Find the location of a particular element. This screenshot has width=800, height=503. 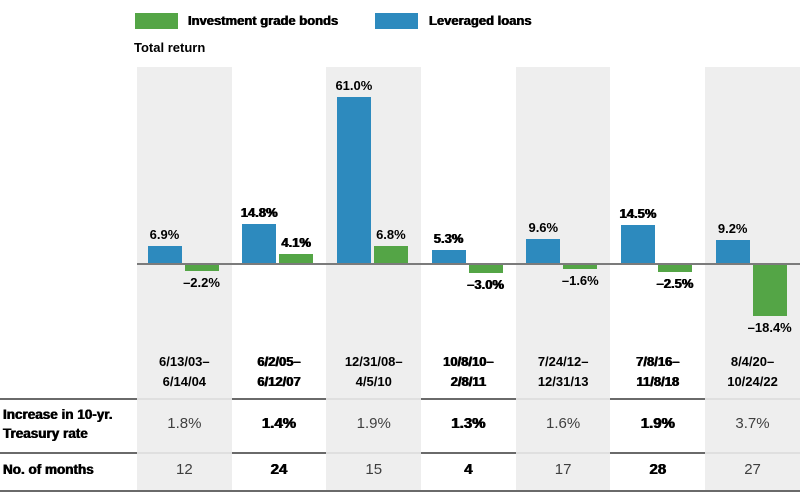

bar-investment-grade-bonds-value-label: 4.1% is located at coordinates (296, 242).